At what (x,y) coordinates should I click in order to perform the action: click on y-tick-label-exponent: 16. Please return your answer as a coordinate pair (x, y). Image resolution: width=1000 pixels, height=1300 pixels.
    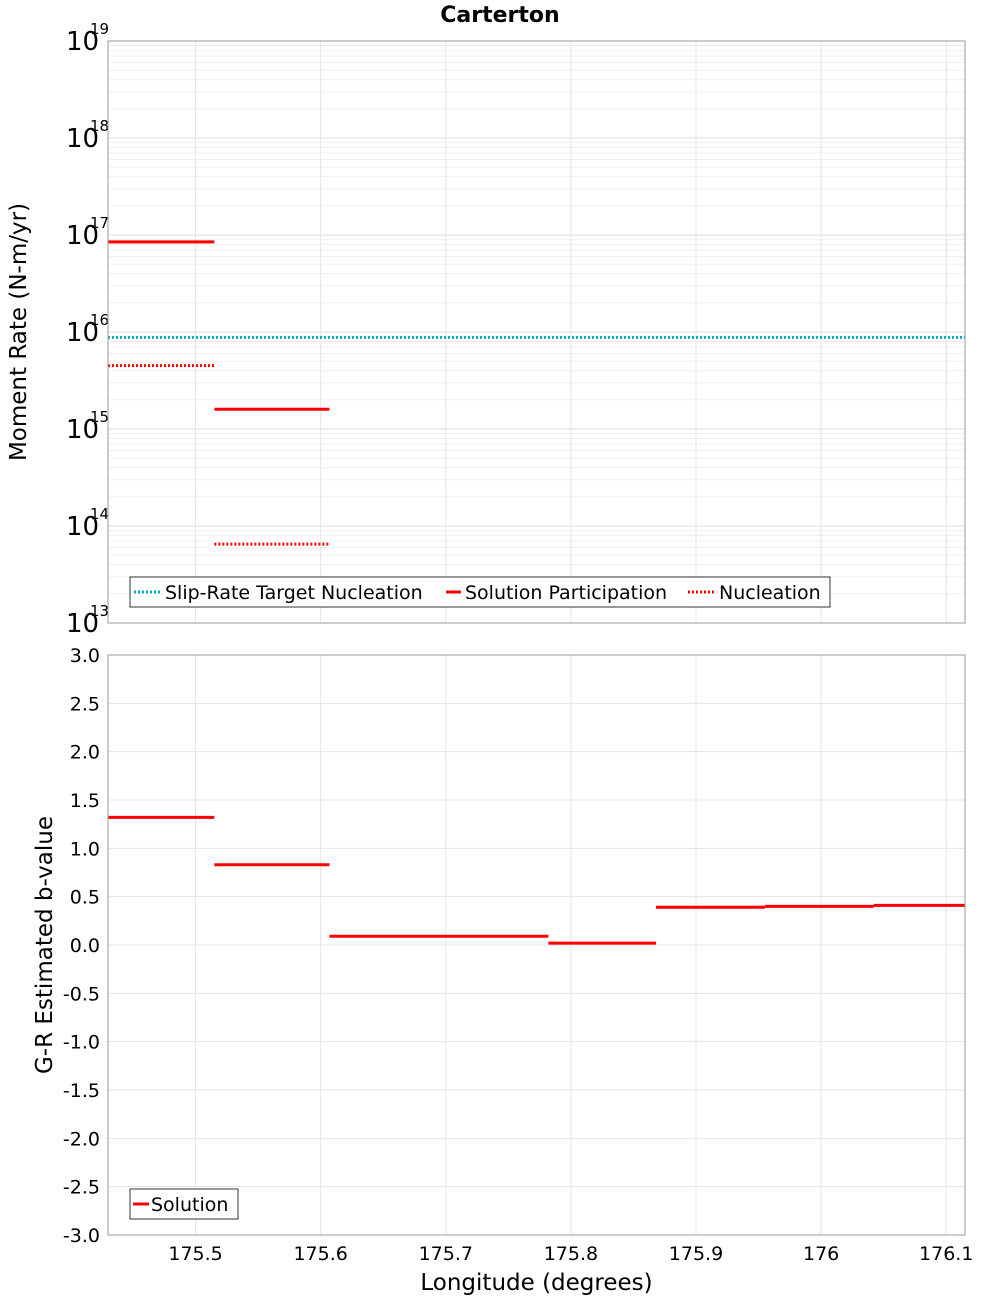
    Looking at the image, I should click on (99, 320).